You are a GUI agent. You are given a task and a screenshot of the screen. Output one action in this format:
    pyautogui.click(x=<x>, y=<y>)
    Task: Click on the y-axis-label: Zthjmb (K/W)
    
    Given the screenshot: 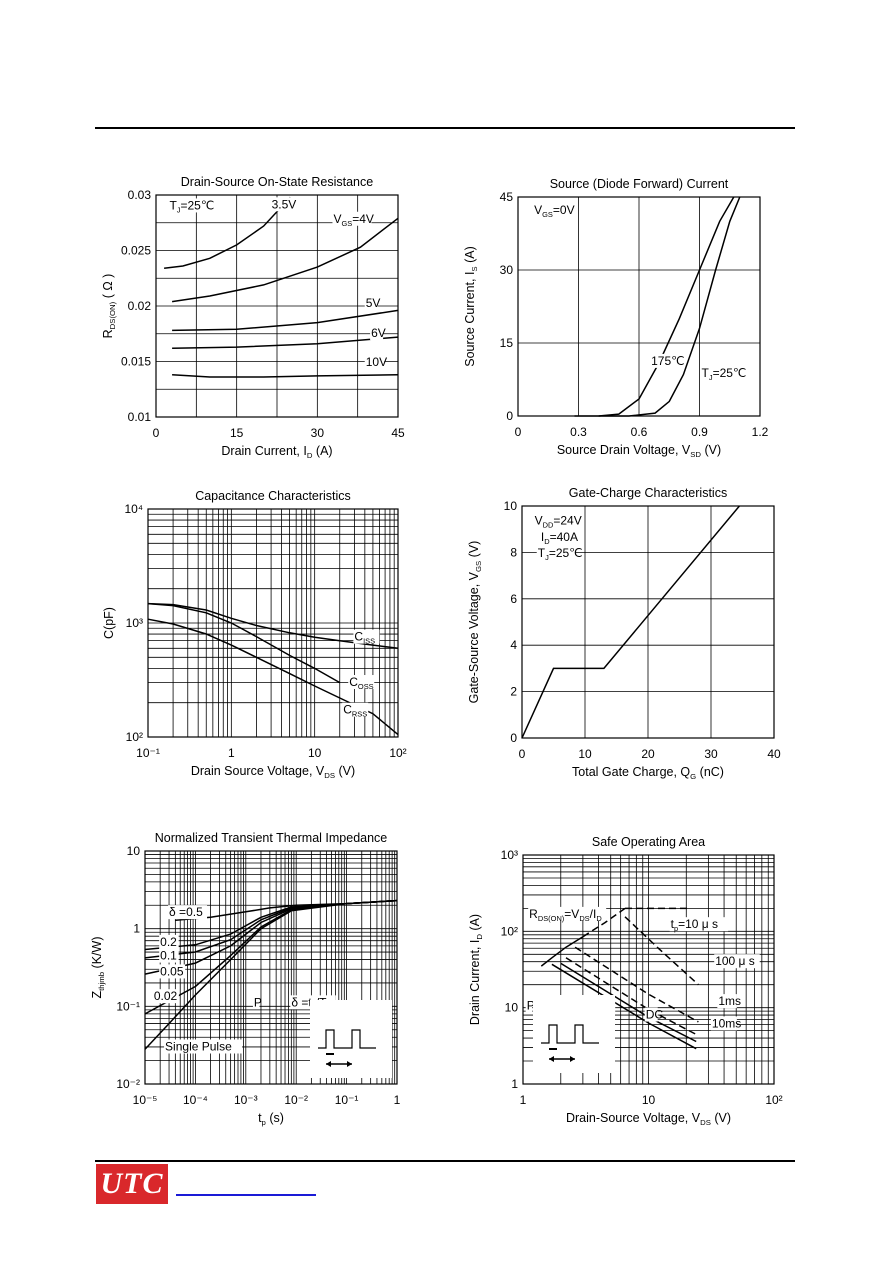 What is the action you would take?
    pyautogui.click(x=98, y=967)
    